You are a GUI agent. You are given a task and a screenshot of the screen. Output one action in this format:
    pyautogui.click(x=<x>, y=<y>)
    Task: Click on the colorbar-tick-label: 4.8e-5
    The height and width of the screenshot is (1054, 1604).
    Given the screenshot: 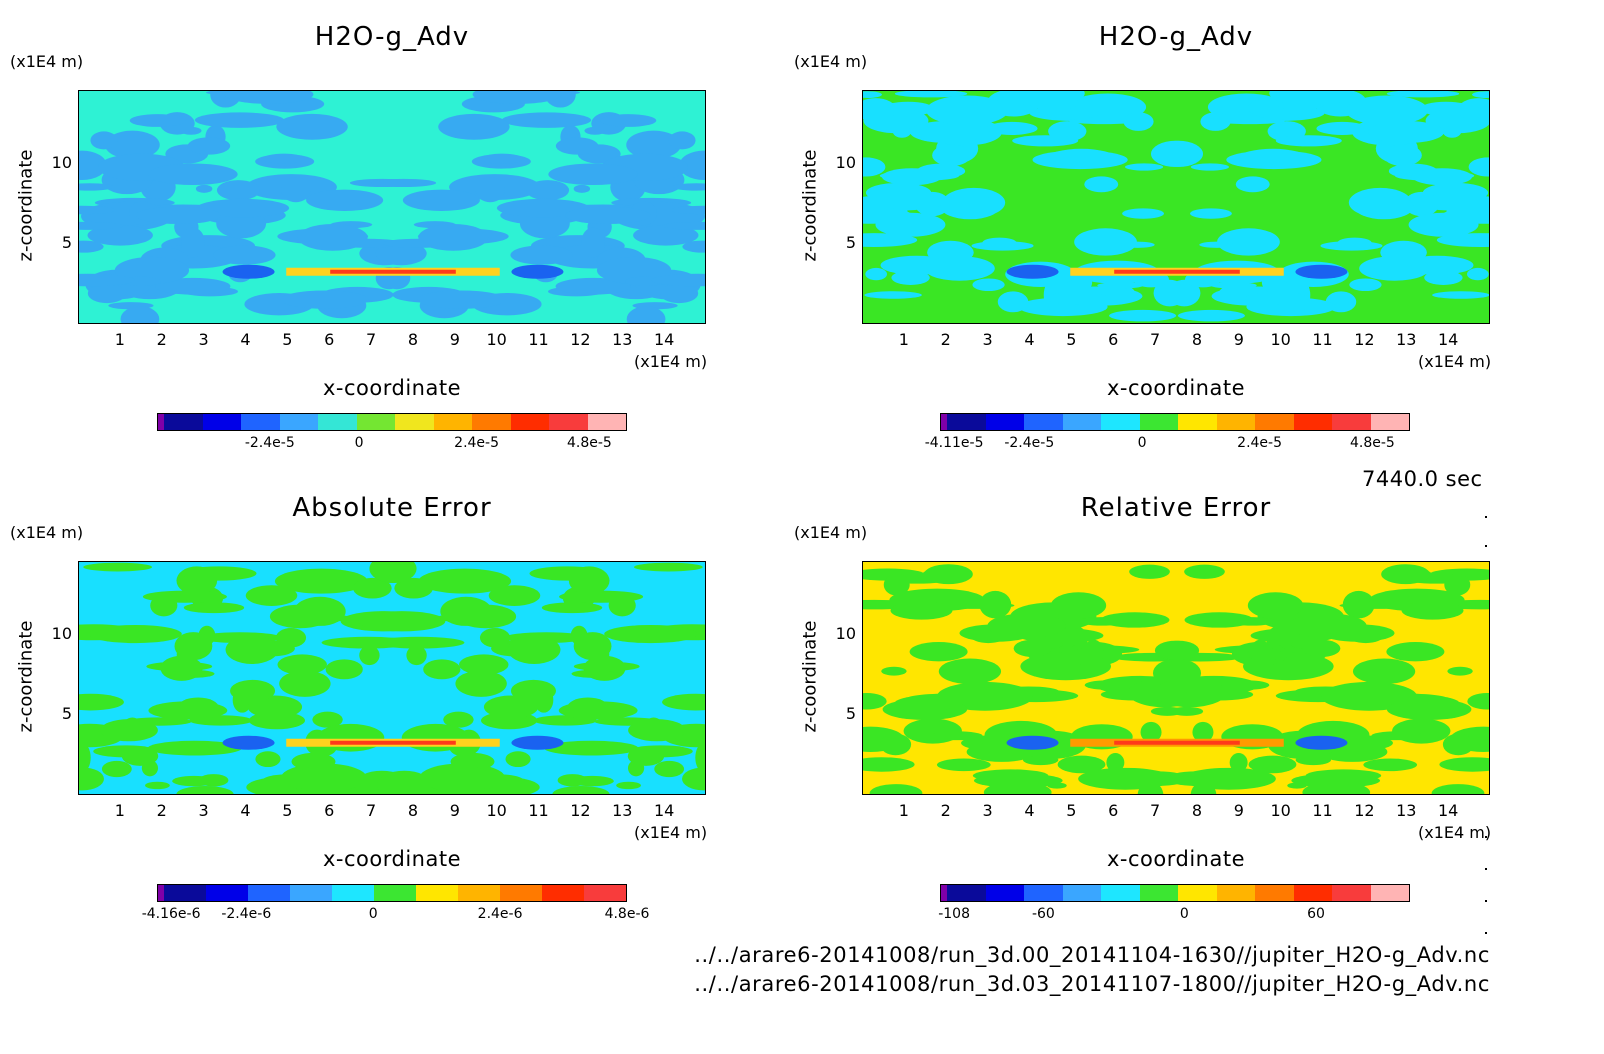 What is the action you would take?
    pyautogui.click(x=589, y=443)
    